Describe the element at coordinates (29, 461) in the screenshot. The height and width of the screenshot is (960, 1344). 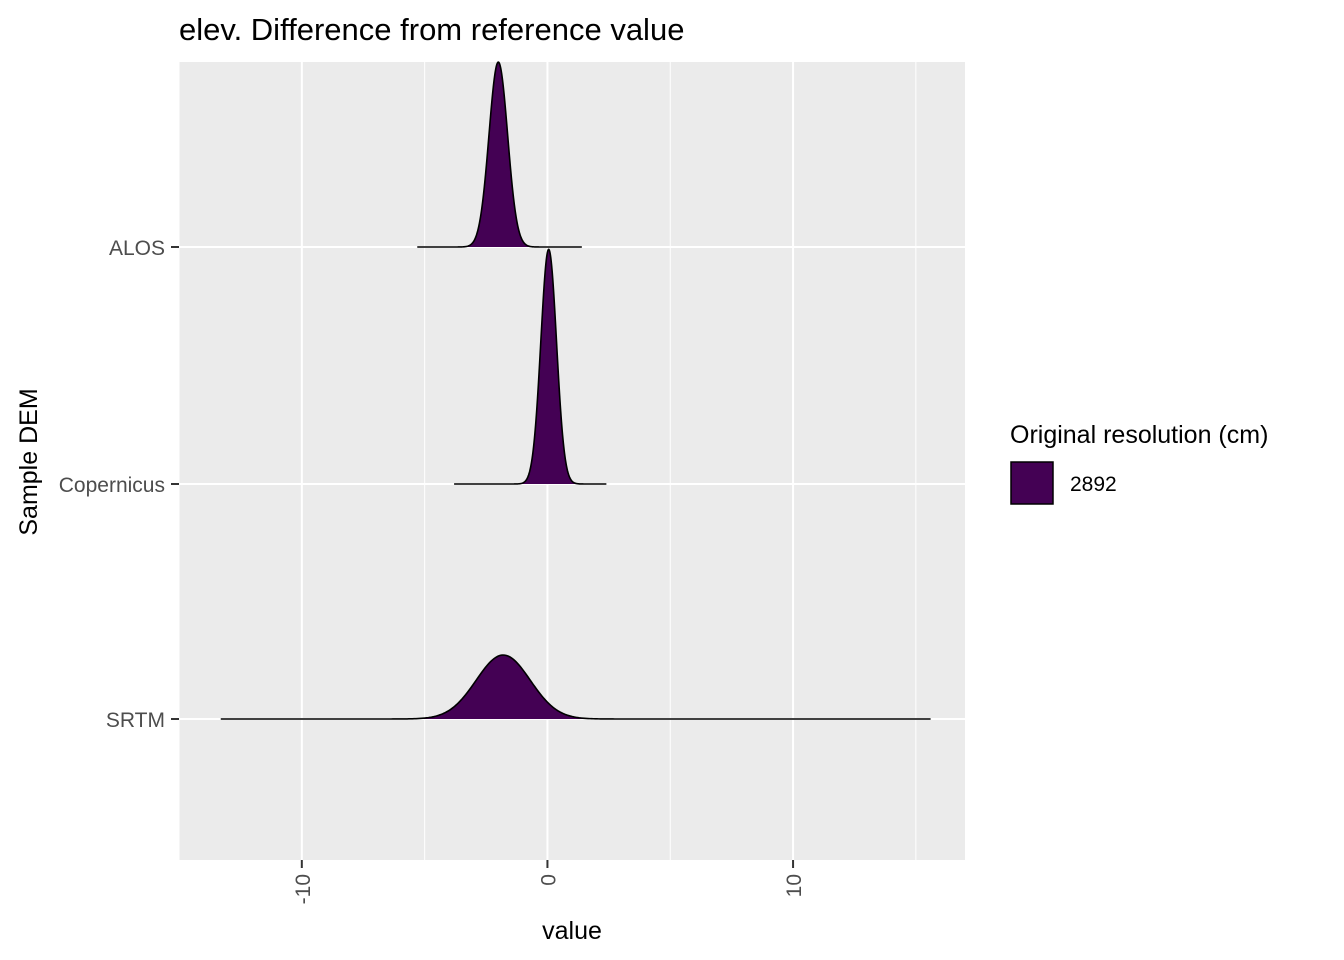
I see `y-axis-title: Sample DEM` at that location.